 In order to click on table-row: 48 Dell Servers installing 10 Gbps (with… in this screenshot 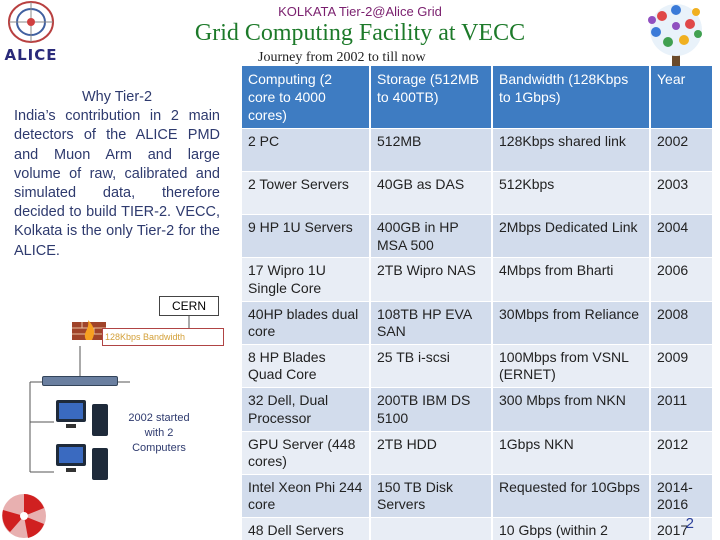, I will do `click(477, 528)`.